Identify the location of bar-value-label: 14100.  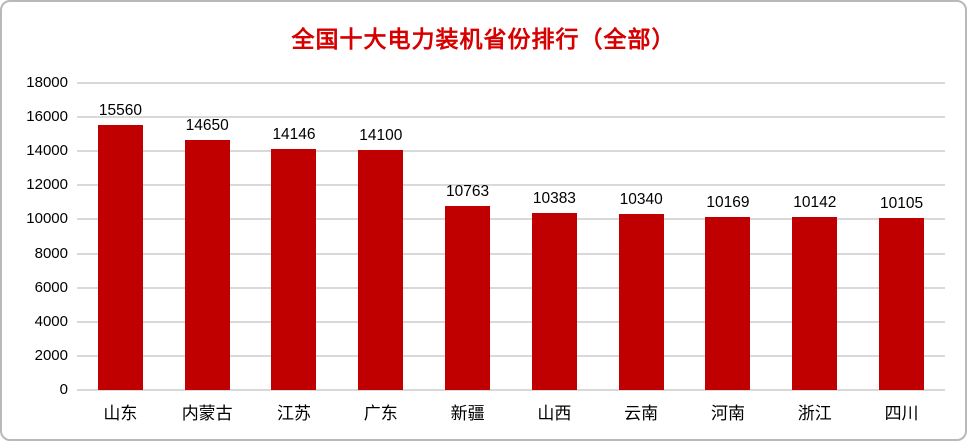
(381, 135).